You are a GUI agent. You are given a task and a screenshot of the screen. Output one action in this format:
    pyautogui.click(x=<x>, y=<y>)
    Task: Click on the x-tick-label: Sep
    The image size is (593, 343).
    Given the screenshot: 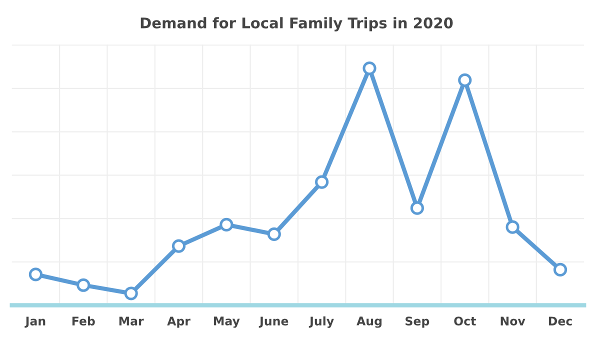 What is the action you would take?
    pyautogui.click(x=418, y=322)
    